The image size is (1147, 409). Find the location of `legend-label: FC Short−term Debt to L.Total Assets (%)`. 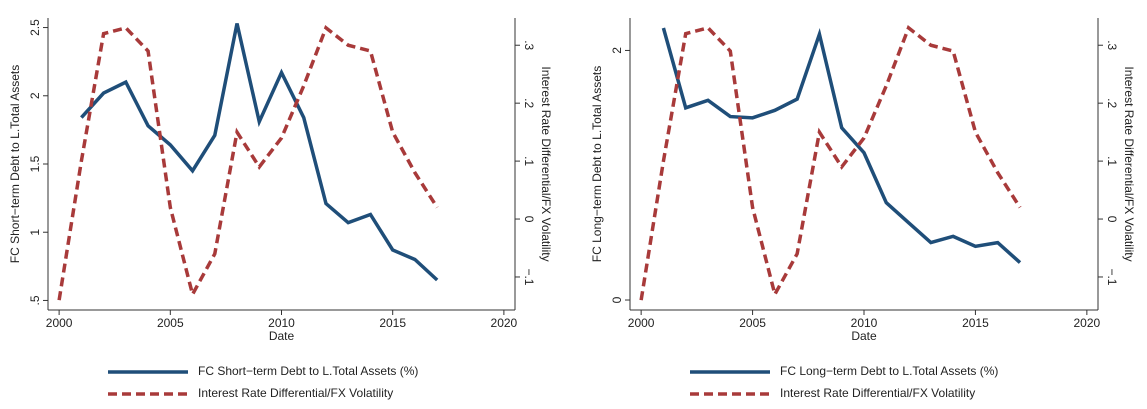

legend-label: FC Short−term Debt to L.Total Assets (%) is located at coordinates (308, 371).